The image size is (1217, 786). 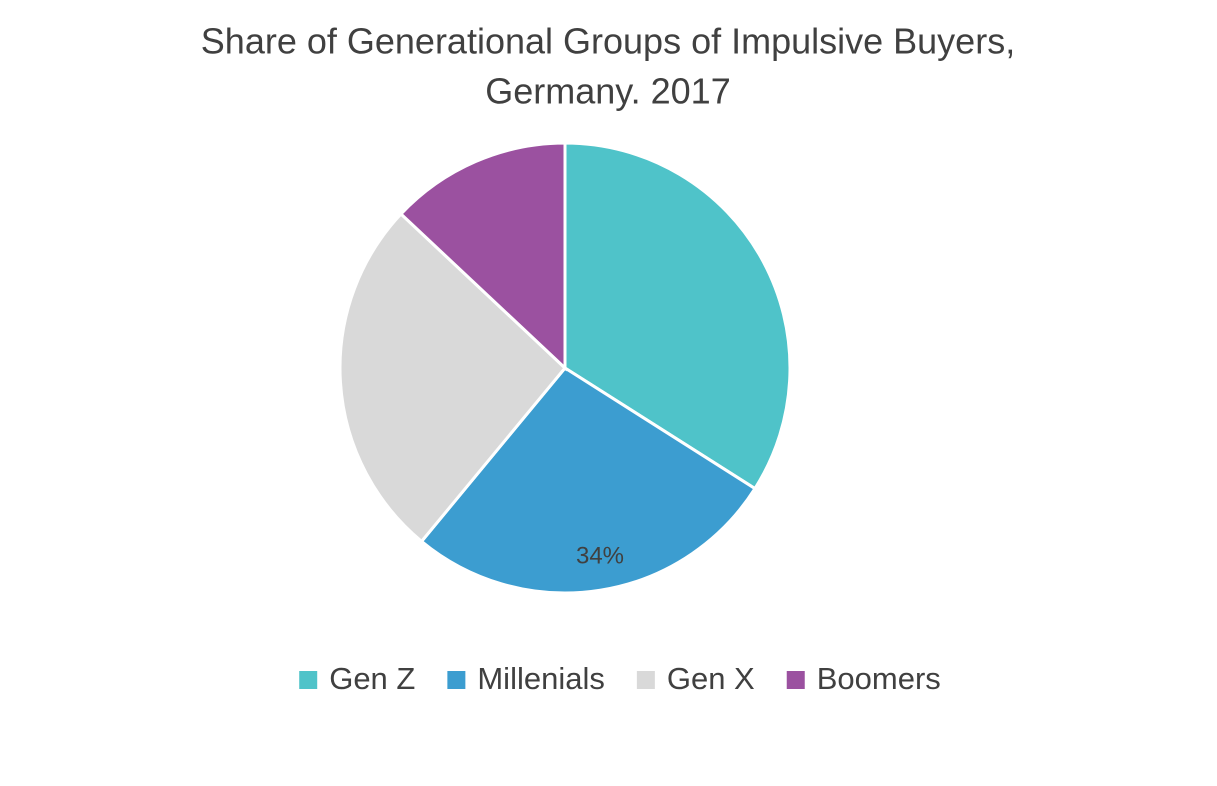 What do you see at coordinates (540, 678) in the screenshot?
I see `legend-label: Millenials` at bounding box center [540, 678].